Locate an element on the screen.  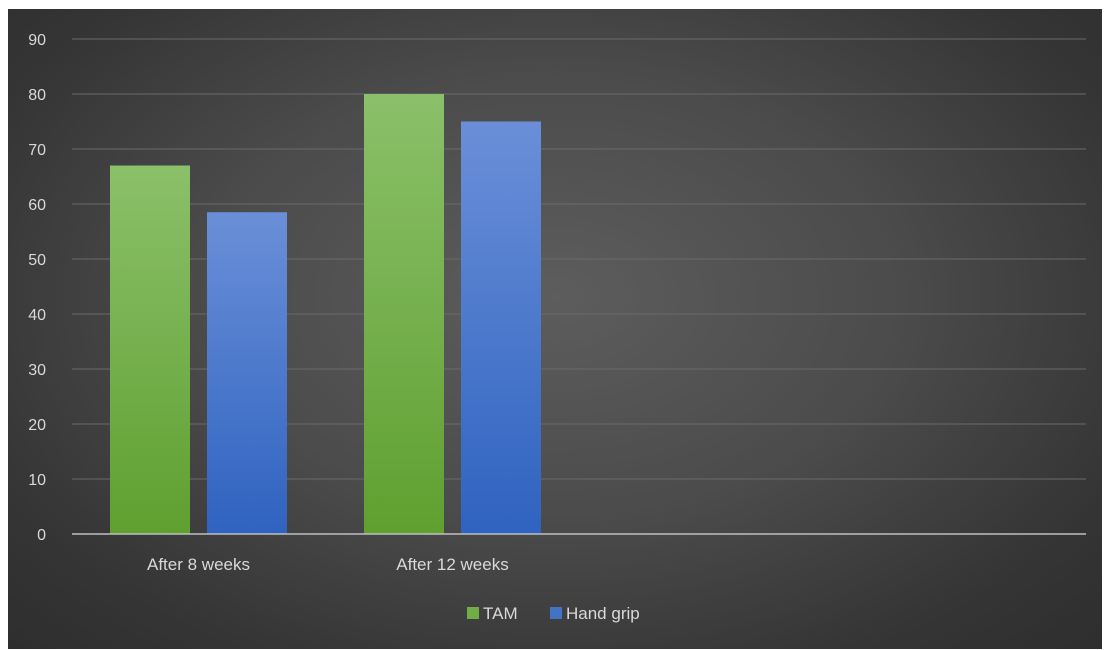
x-axis-labels: After 8 weeks After 12 weeks is located at coordinates (328, 564).